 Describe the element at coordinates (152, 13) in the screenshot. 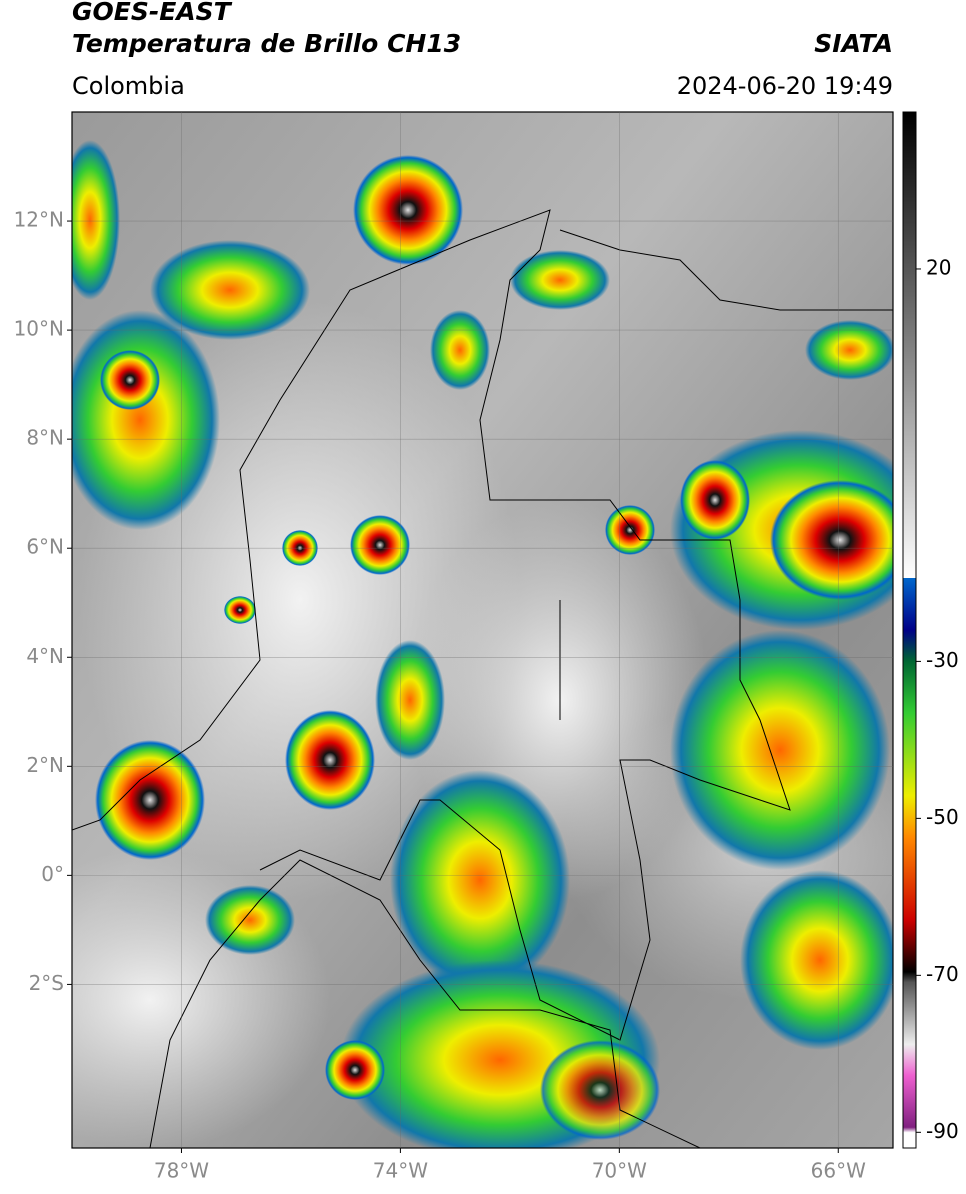

I see `source: GOES-EAST` at that location.